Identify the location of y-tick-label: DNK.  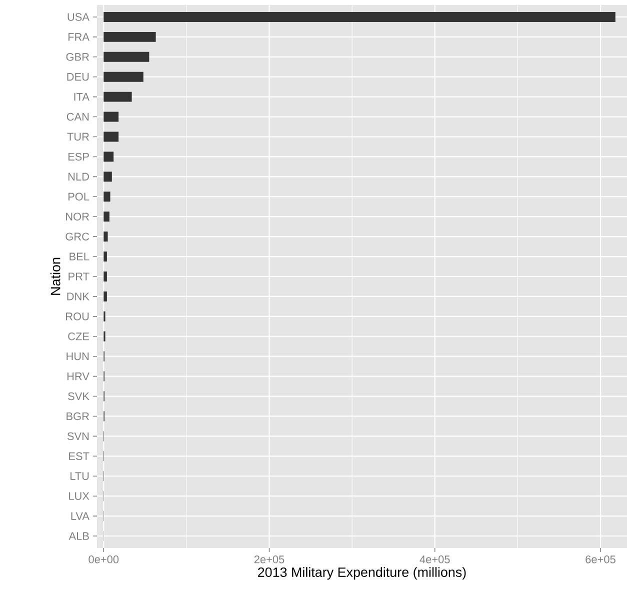
(78, 296).